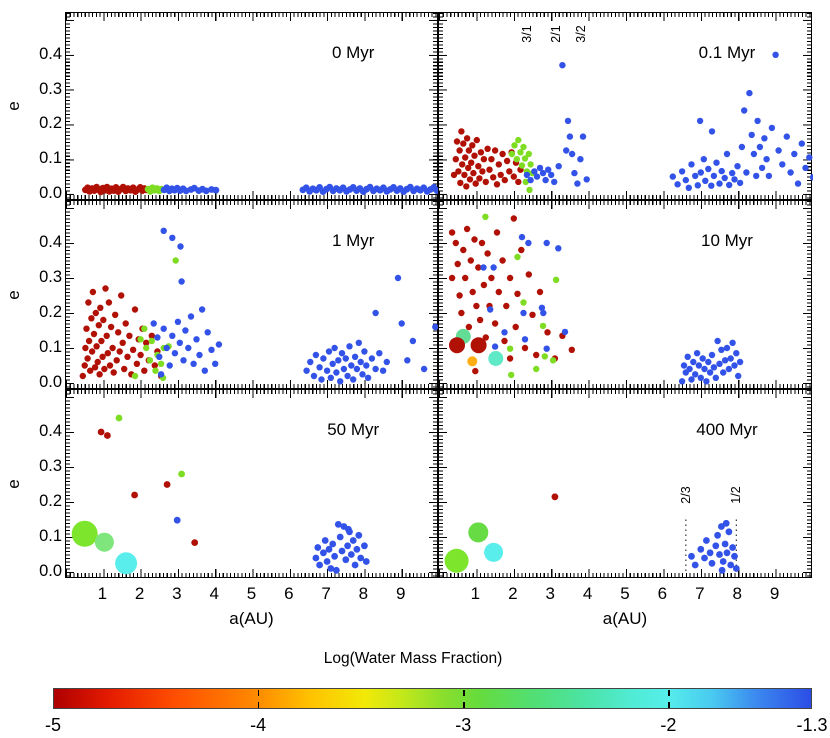 The height and width of the screenshot is (738, 830). I want to click on panel-10-myr: 10 Myr, so click(625, 294).